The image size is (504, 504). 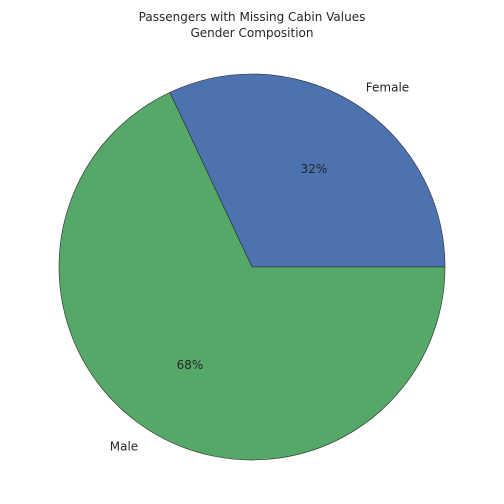 I want to click on chart-title-line-1: Passengers with Missing Cabin Values, so click(x=252, y=17).